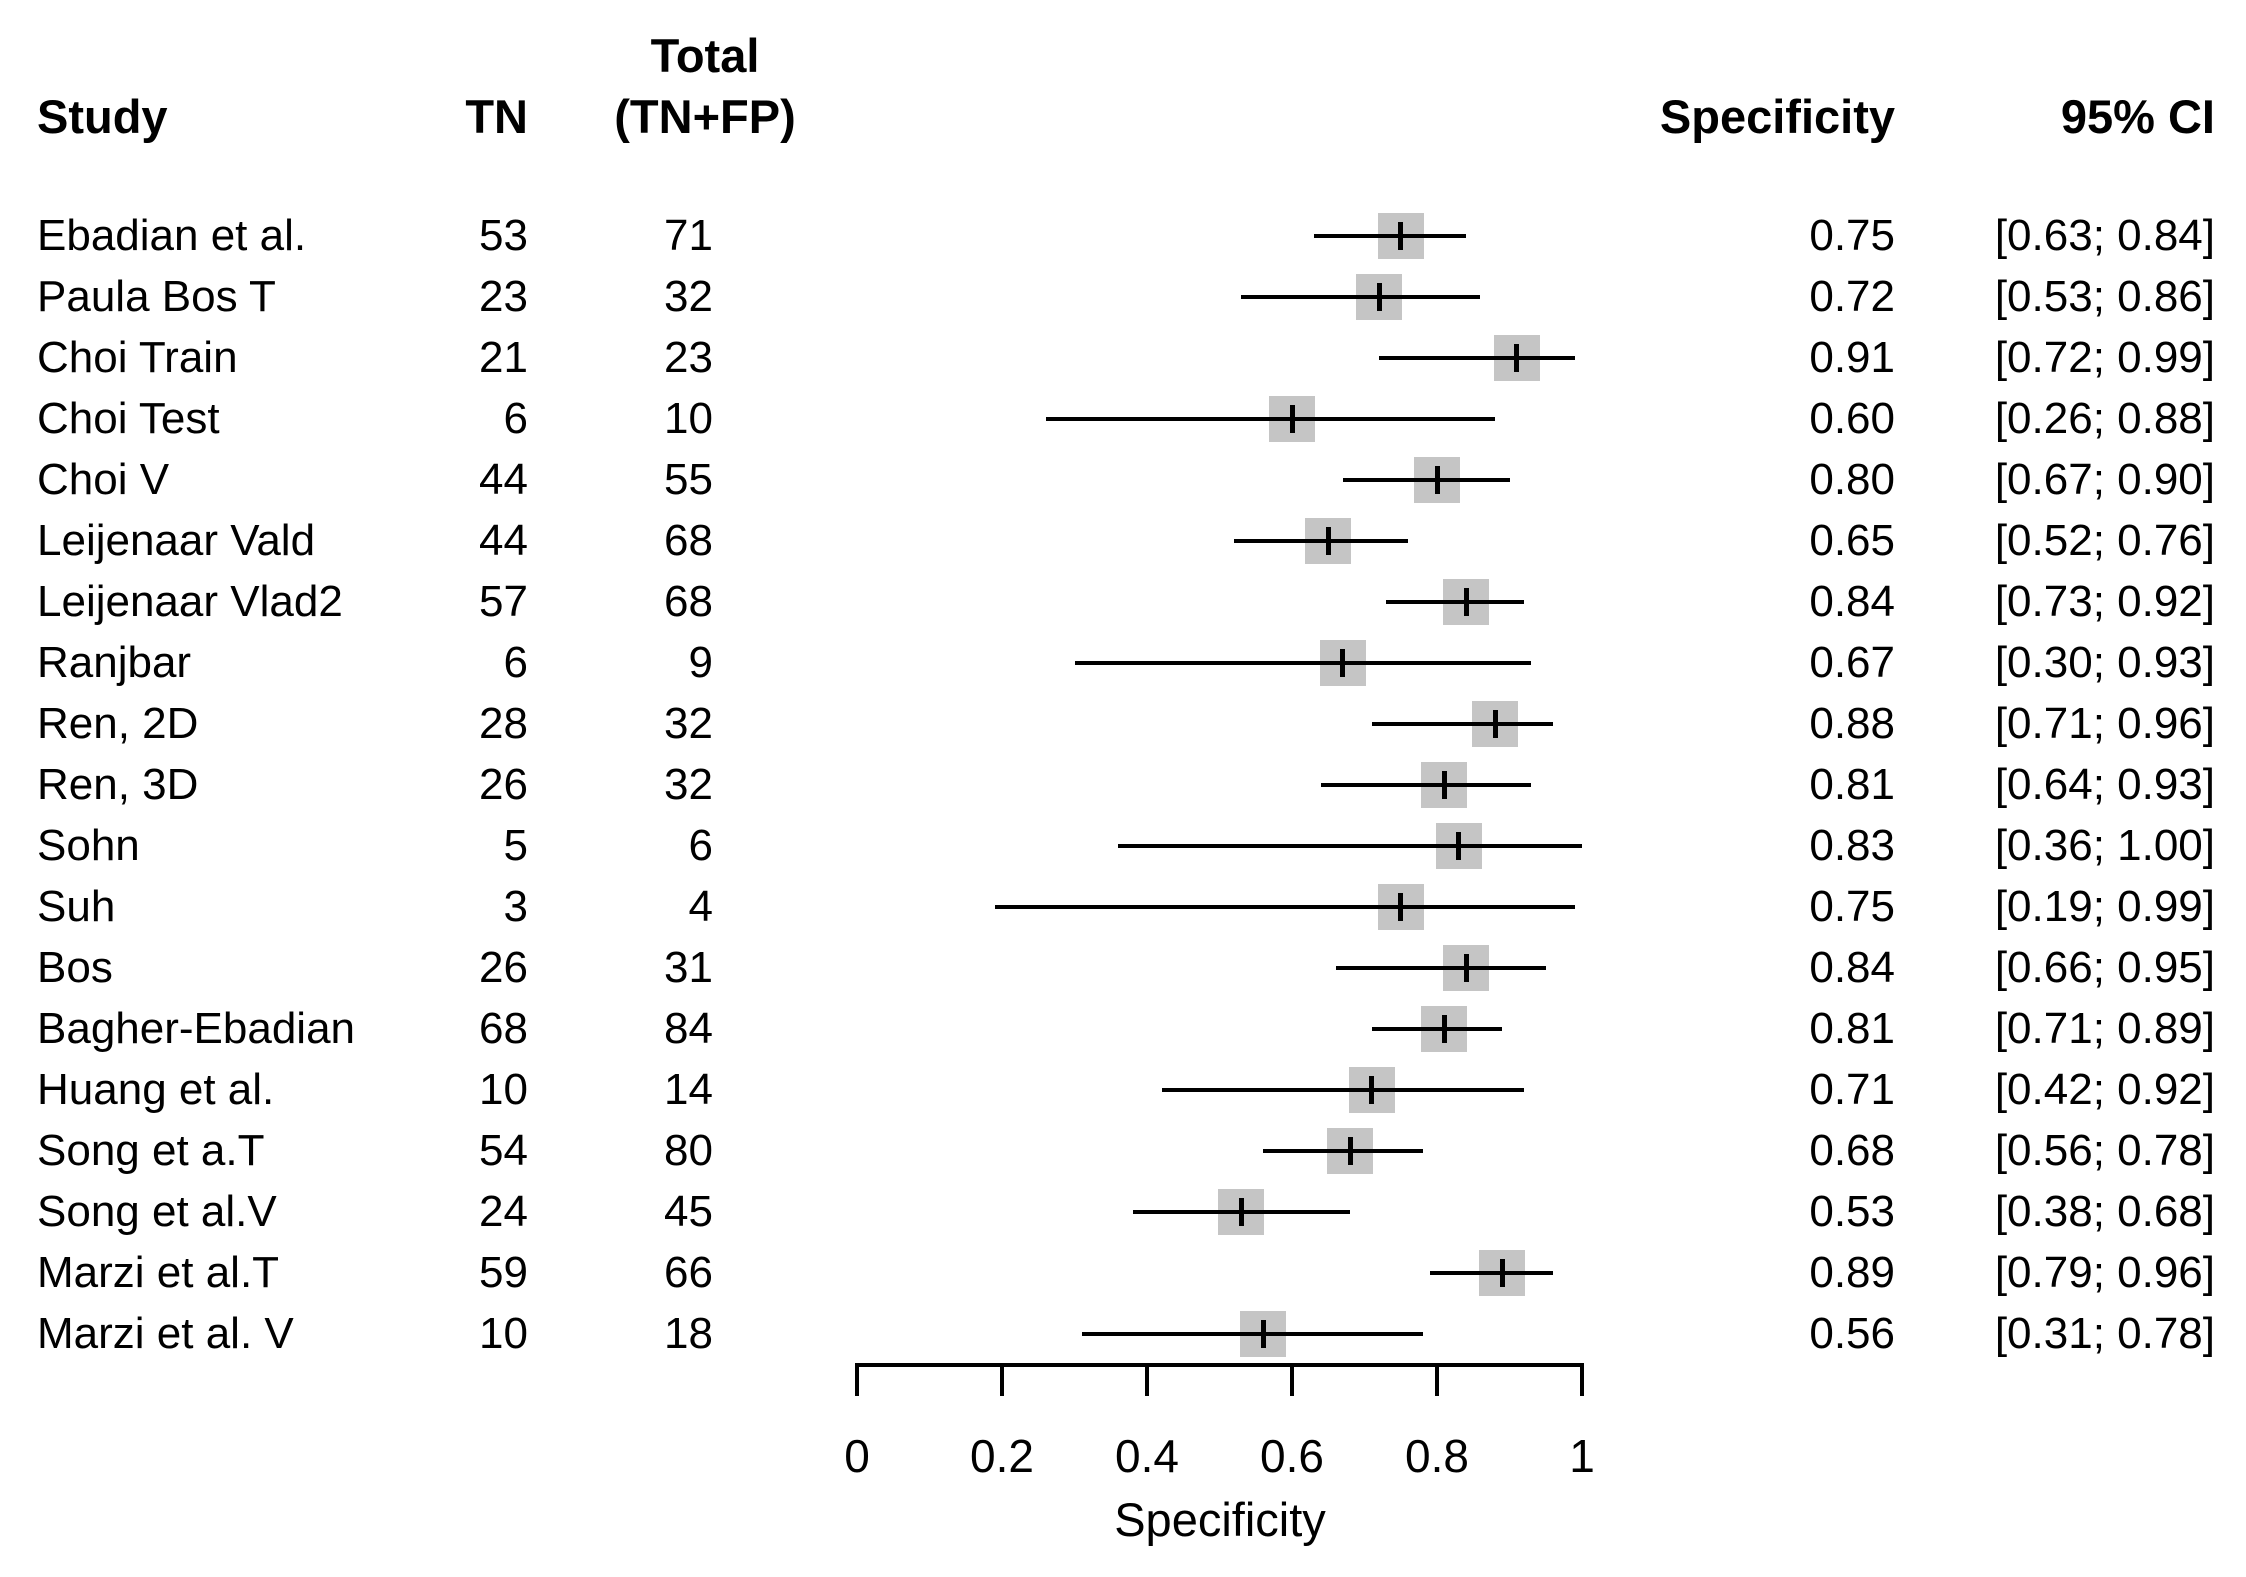 Image resolution: width=2246 pixels, height=1577 pixels. Describe the element at coordinates (688, 357) in the screenshot. I see `total-value: 23` at that location.